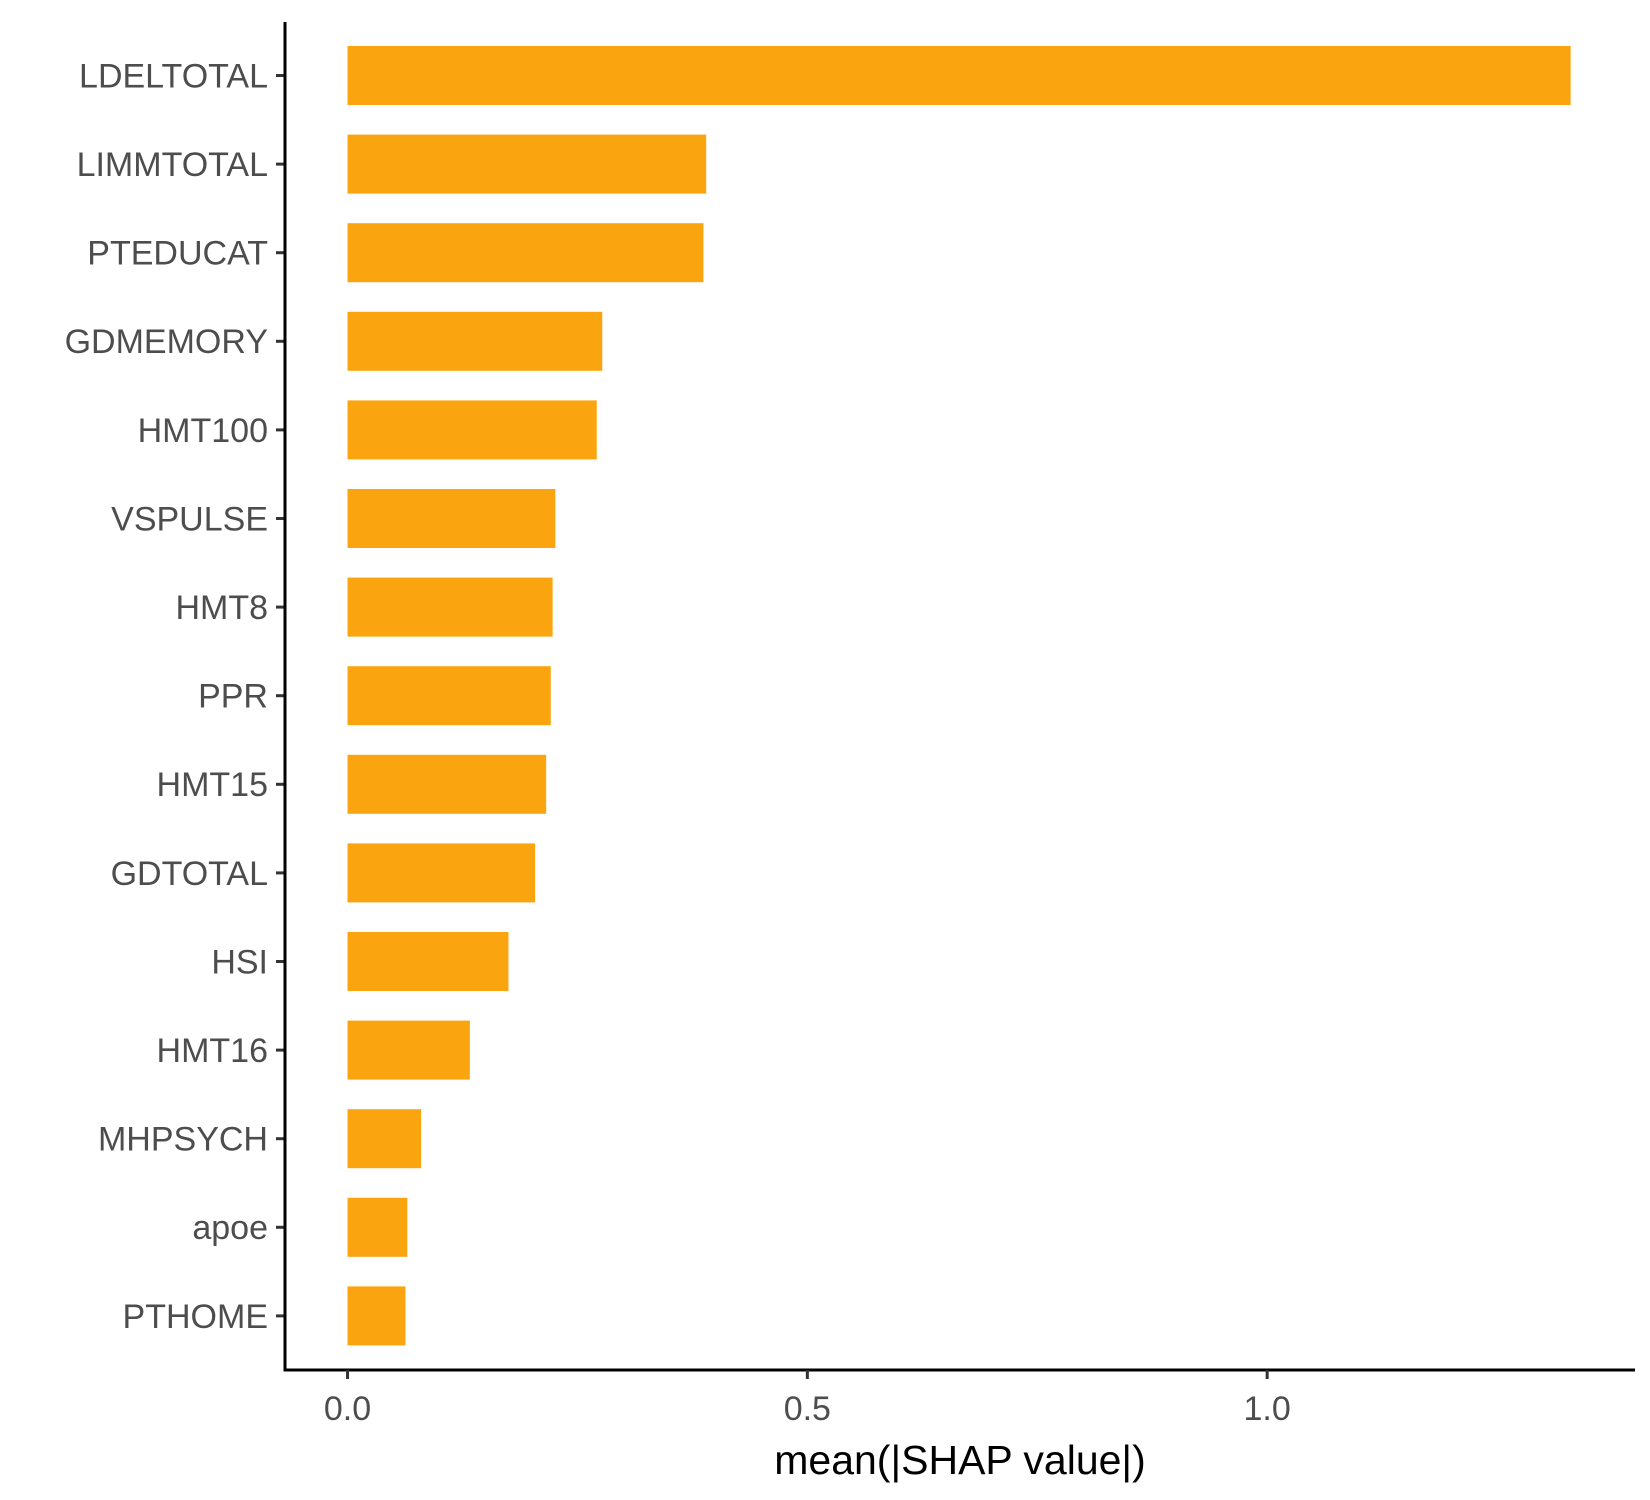 Image resolution: width=1650 pixels, height=1500 pixels. What do you see at coordinates (212, 785) in the screenshot?
I see `y-tick-label: HMT15` at bounding box center [212, 785].